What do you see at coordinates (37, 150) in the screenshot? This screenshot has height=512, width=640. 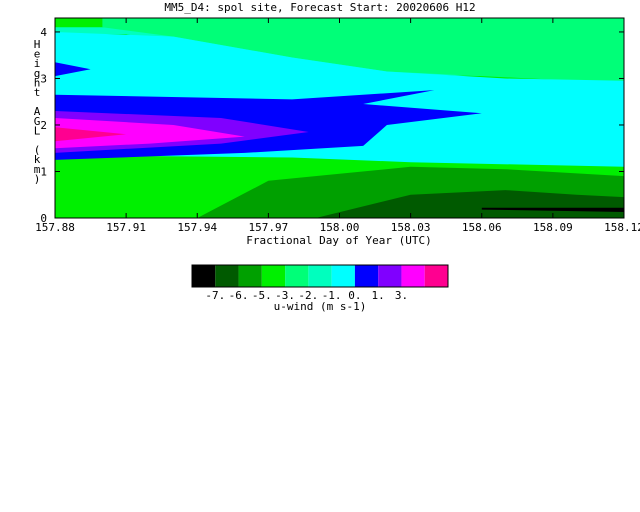 I see `y-axis-title-char: (` at bounding box center [37, 150].